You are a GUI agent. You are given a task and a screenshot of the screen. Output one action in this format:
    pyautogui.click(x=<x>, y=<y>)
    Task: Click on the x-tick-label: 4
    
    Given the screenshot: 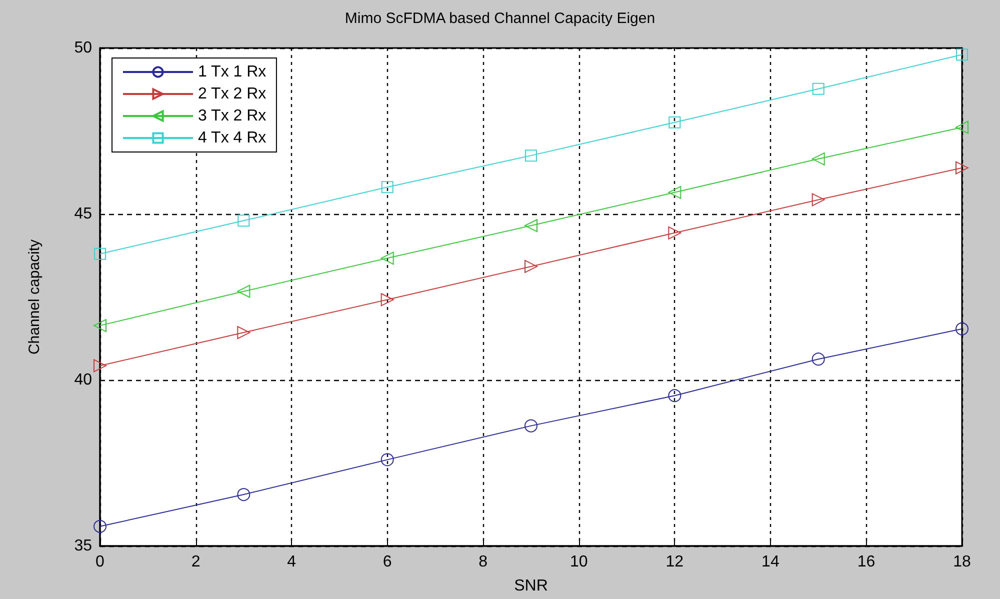 What is the action you would take?
    pyautogui.click(x=291, y=562)
    